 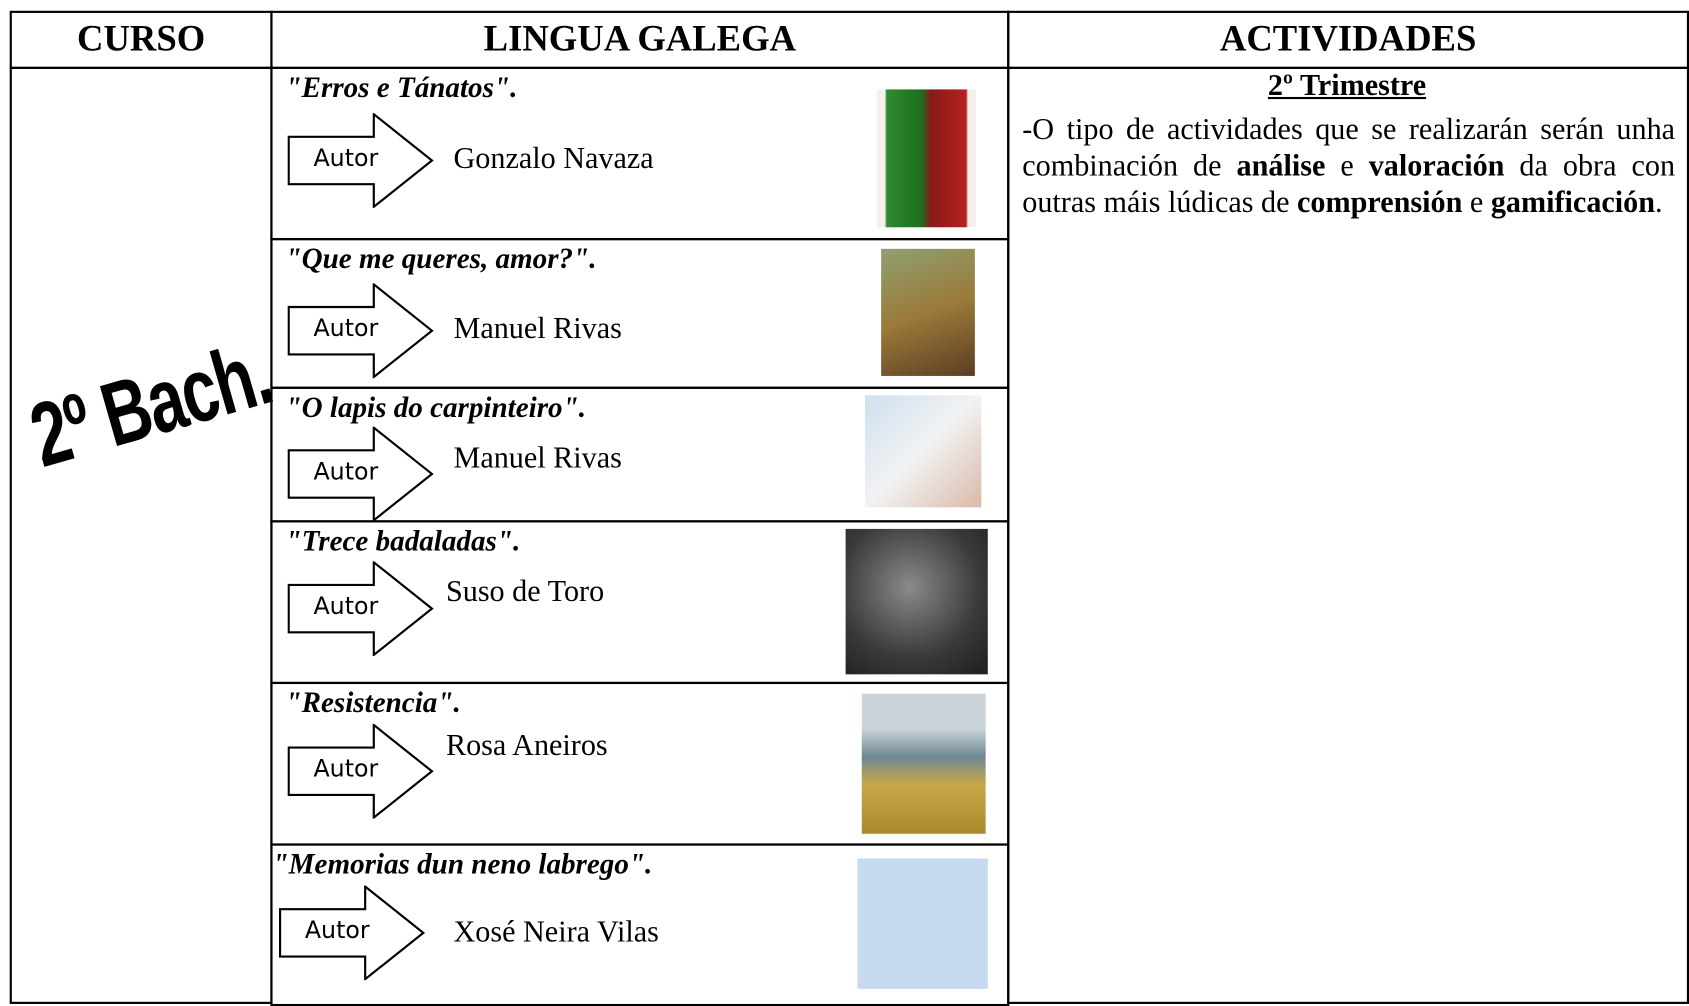 What do you see at coordinates (640, 39) in the screenshot?
I see `header-cell: LINGUA GALEGA` at bounding box center [640, 39].